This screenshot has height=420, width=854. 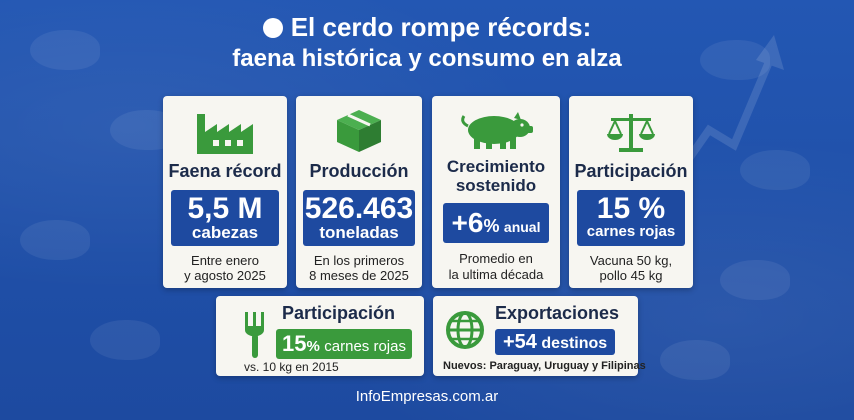 What do you see at coordinates (631, 260) in the screenshot?
I see `note-line-1: Vacuna 50 kg,` at bounding box center [631, 260].